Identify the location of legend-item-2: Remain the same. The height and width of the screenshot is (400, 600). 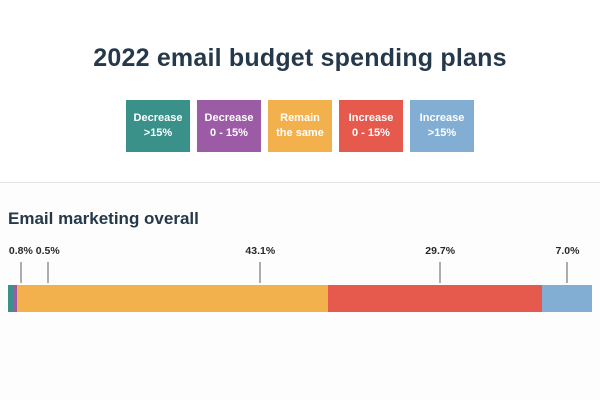
(300, 126).